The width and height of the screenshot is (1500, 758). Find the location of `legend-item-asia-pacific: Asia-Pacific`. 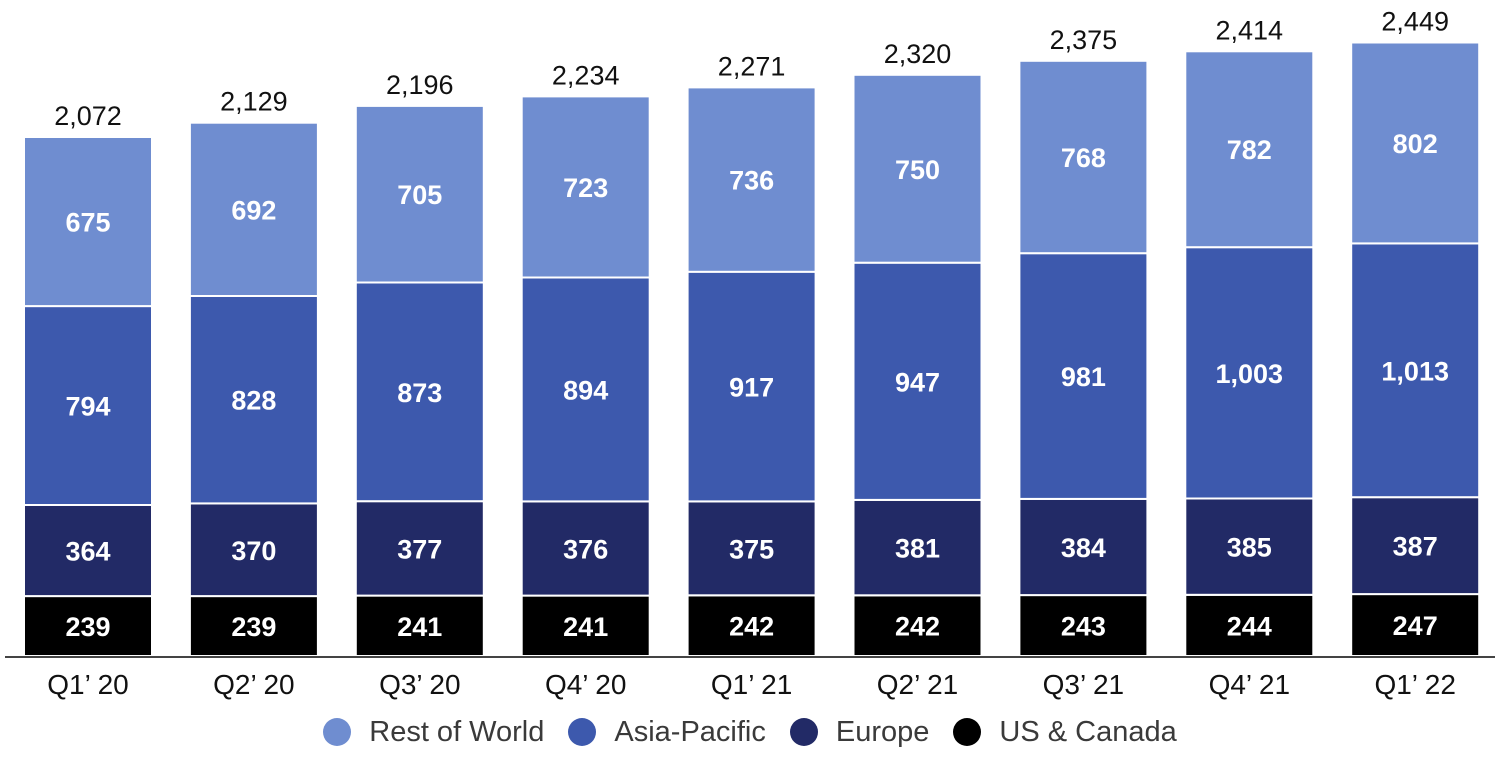

legend-item-asia-pacific: Asia-Pacific is located at coordinates (667, 732).